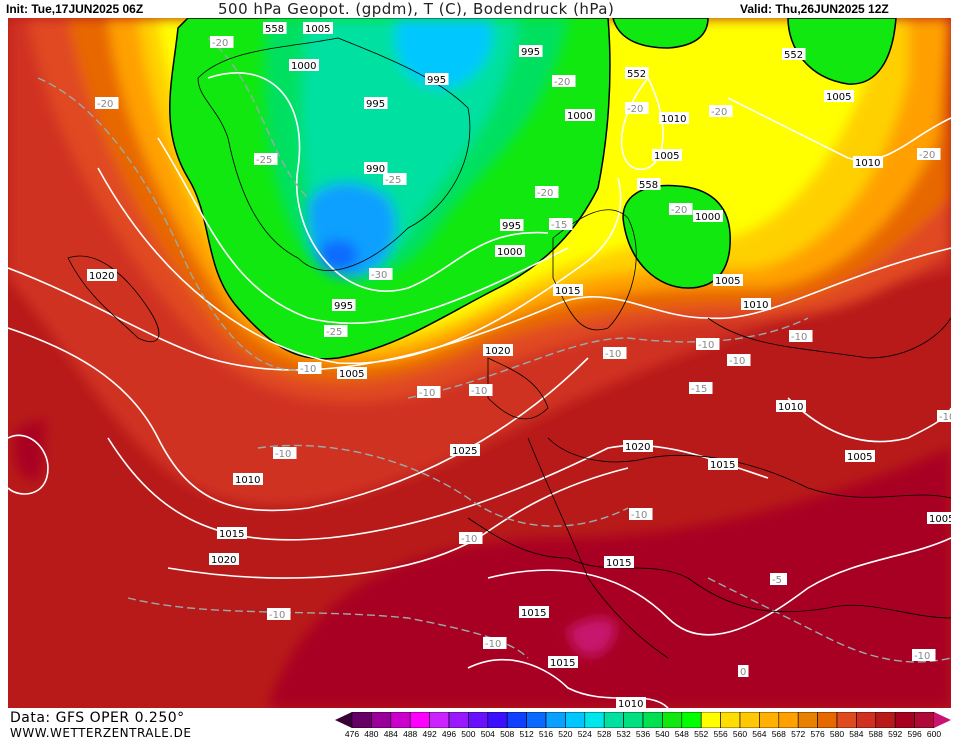 The image size is (959, 741). Describe the element at coordinates (395, 179) in the screenshot. I see `temperature-label: -25` at that location.